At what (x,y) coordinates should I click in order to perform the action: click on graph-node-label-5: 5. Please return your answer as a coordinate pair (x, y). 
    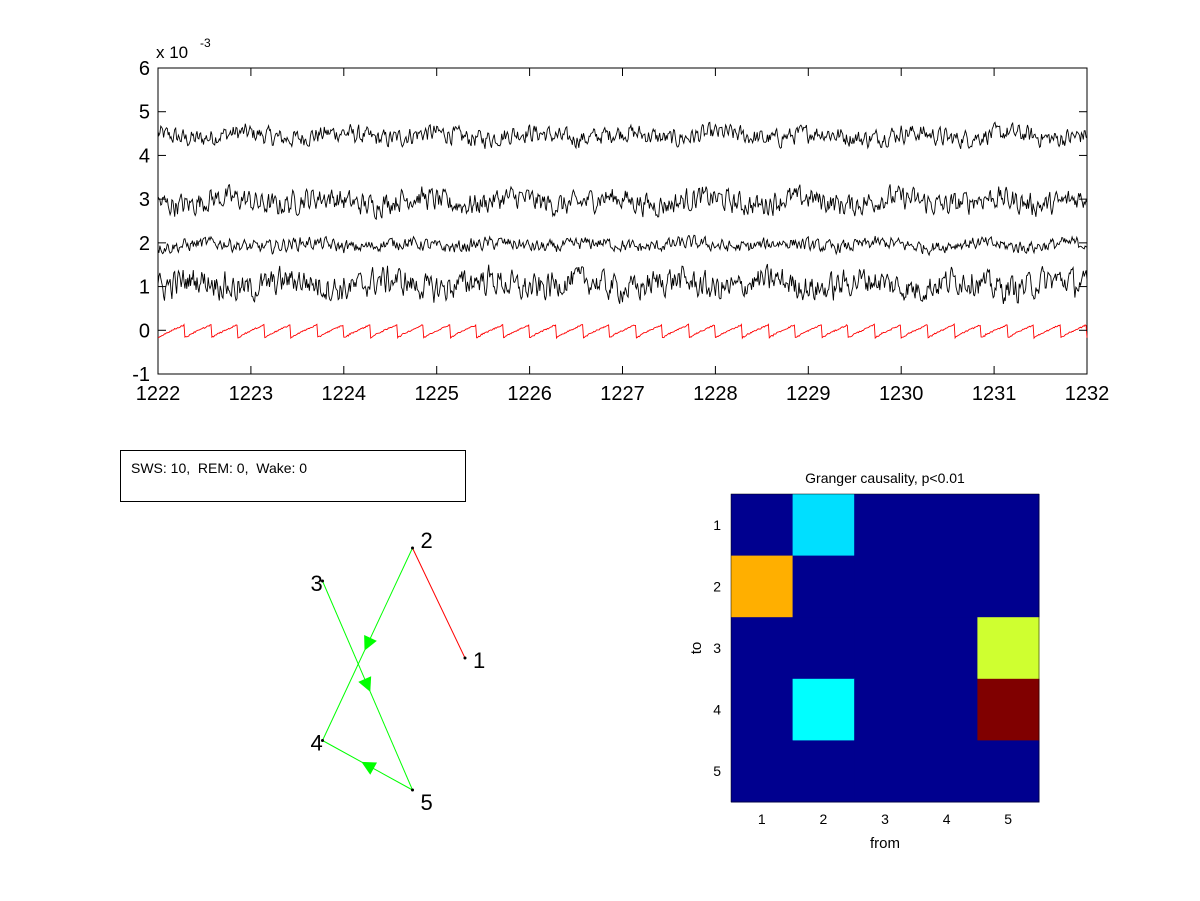
    Looking at the image, I should click on (427, 802).